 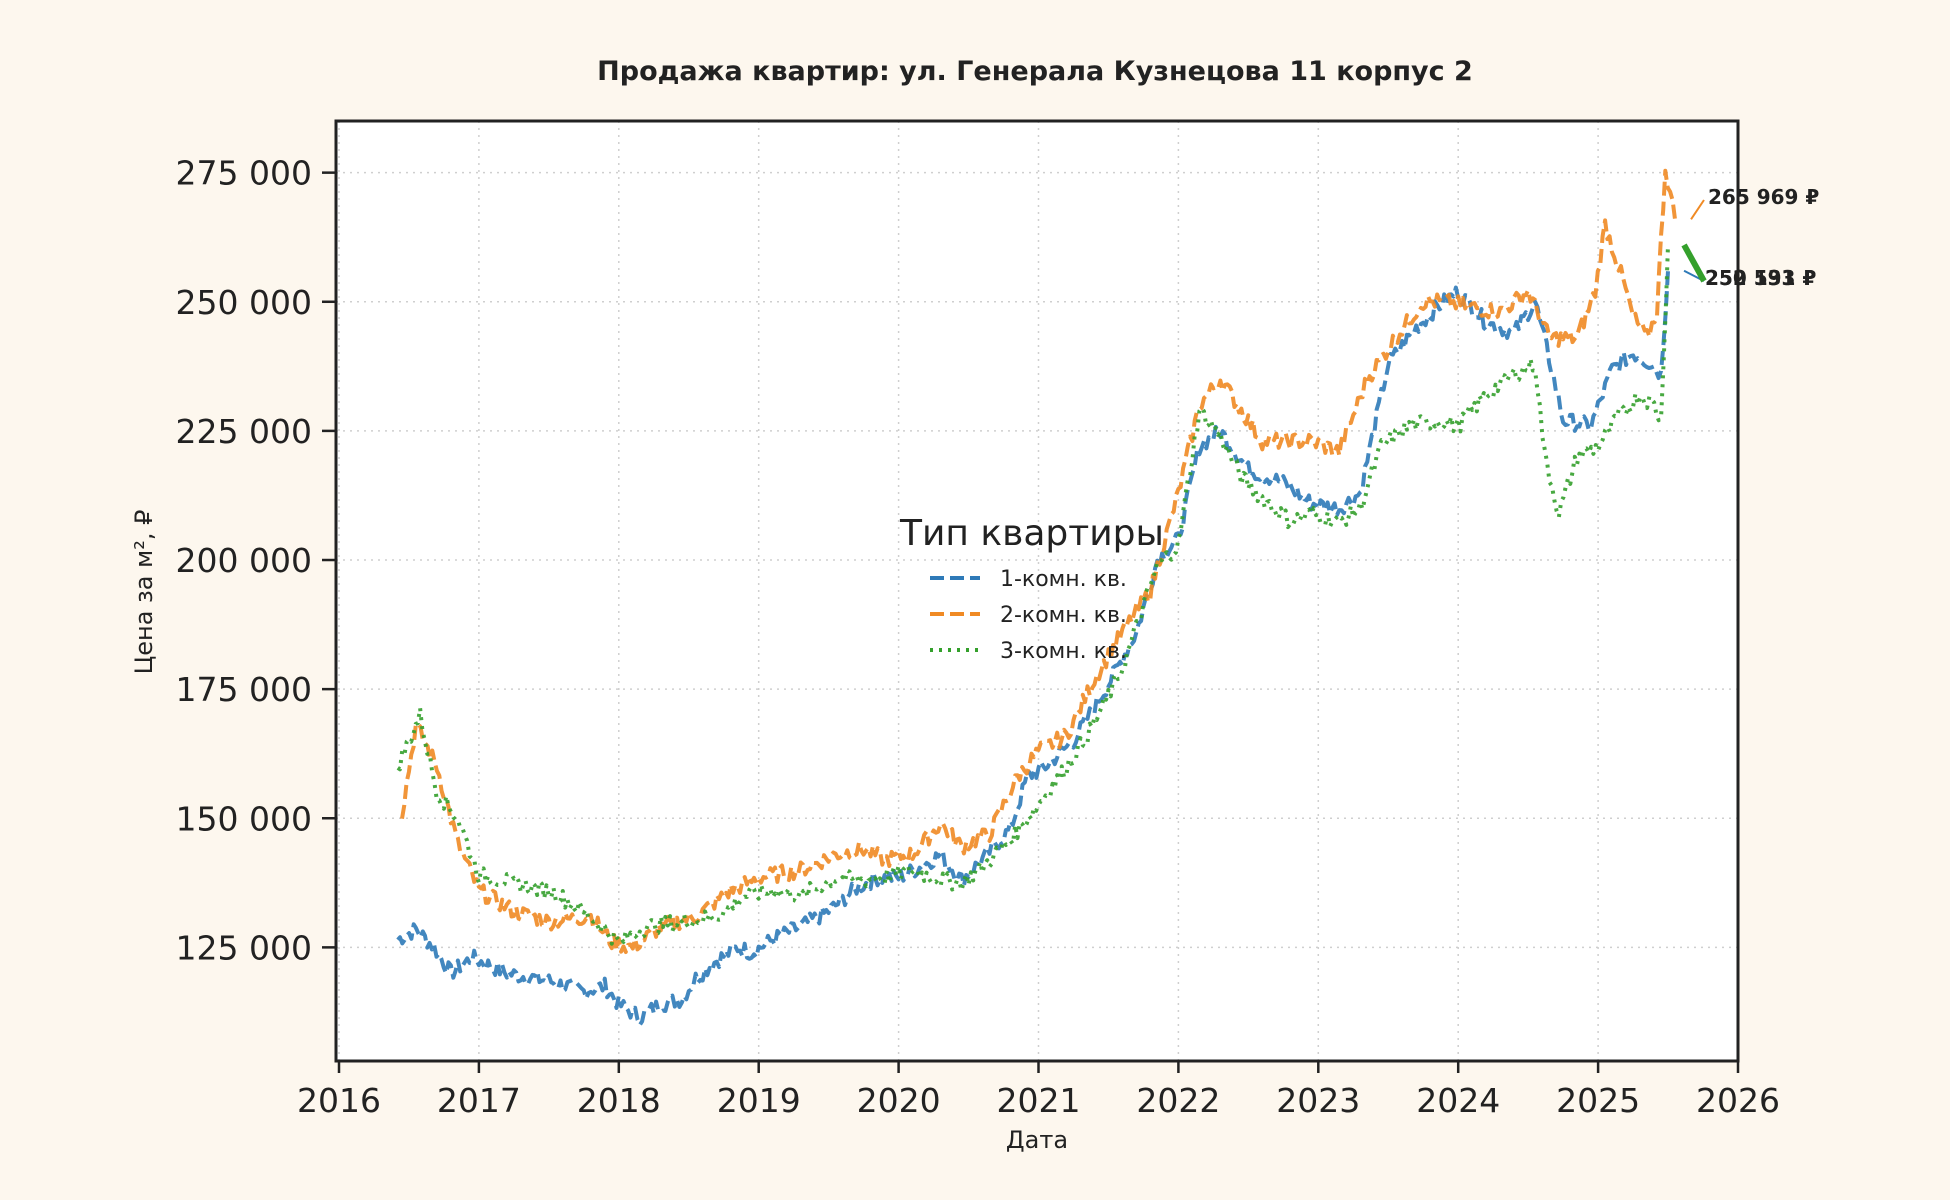 I want to click on annotation-label: 252 593 ₽, so click(x=1760, y=278).